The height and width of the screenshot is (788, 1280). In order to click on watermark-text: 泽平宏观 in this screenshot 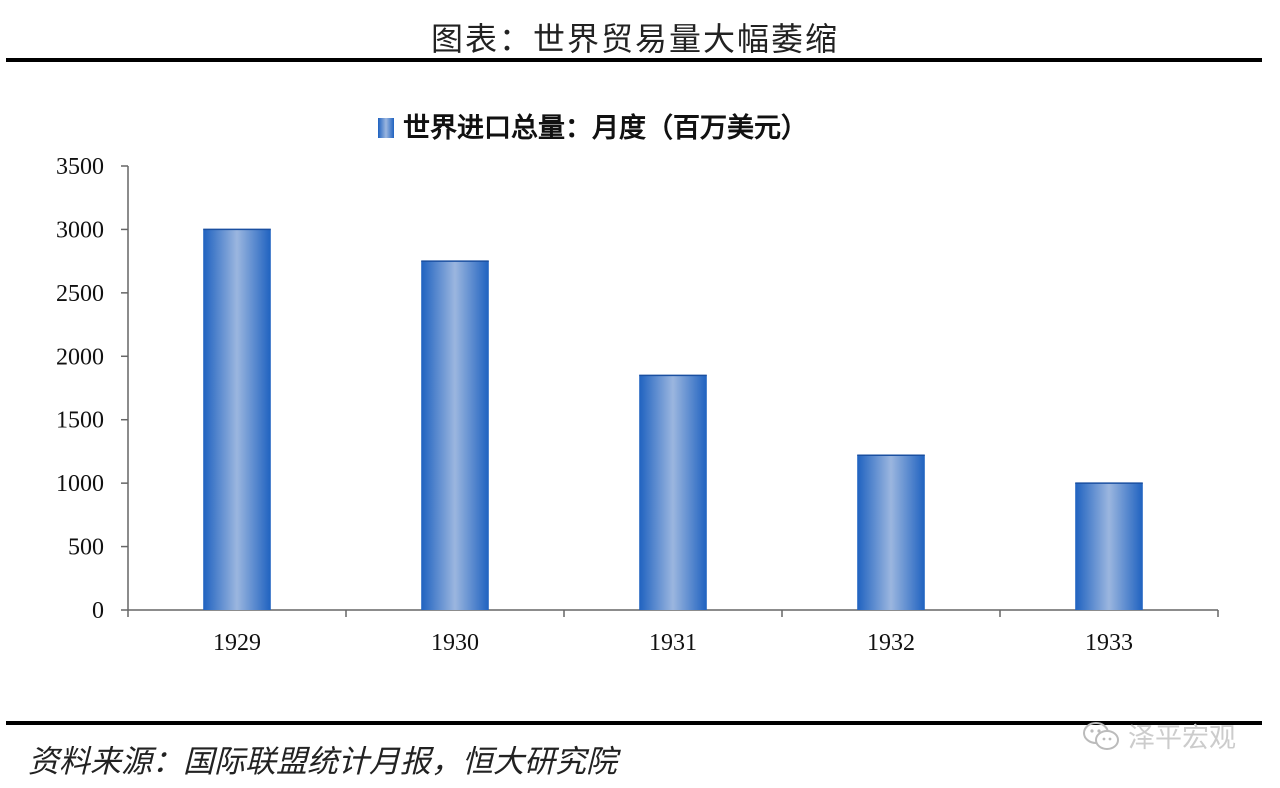, I will do `click(1182, 738)`.